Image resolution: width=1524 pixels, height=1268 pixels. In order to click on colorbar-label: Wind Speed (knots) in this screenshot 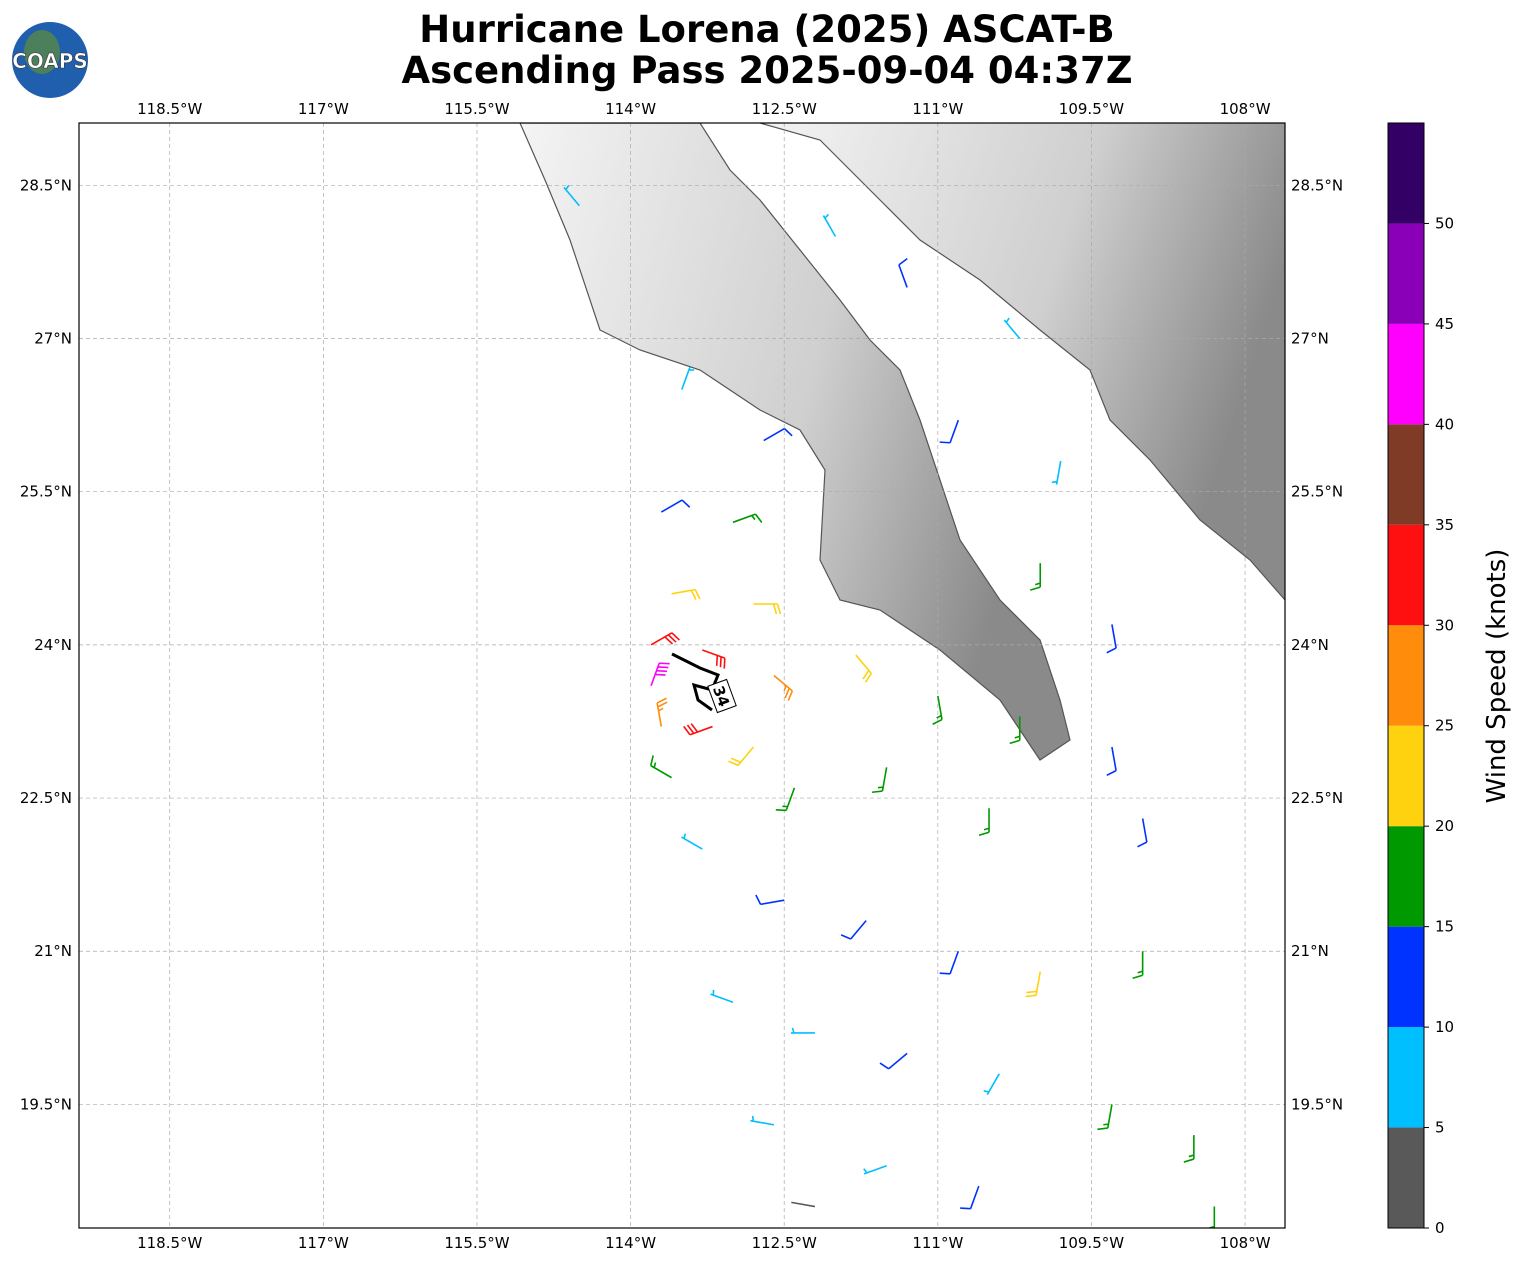, I will do `click(1497, 676)`.